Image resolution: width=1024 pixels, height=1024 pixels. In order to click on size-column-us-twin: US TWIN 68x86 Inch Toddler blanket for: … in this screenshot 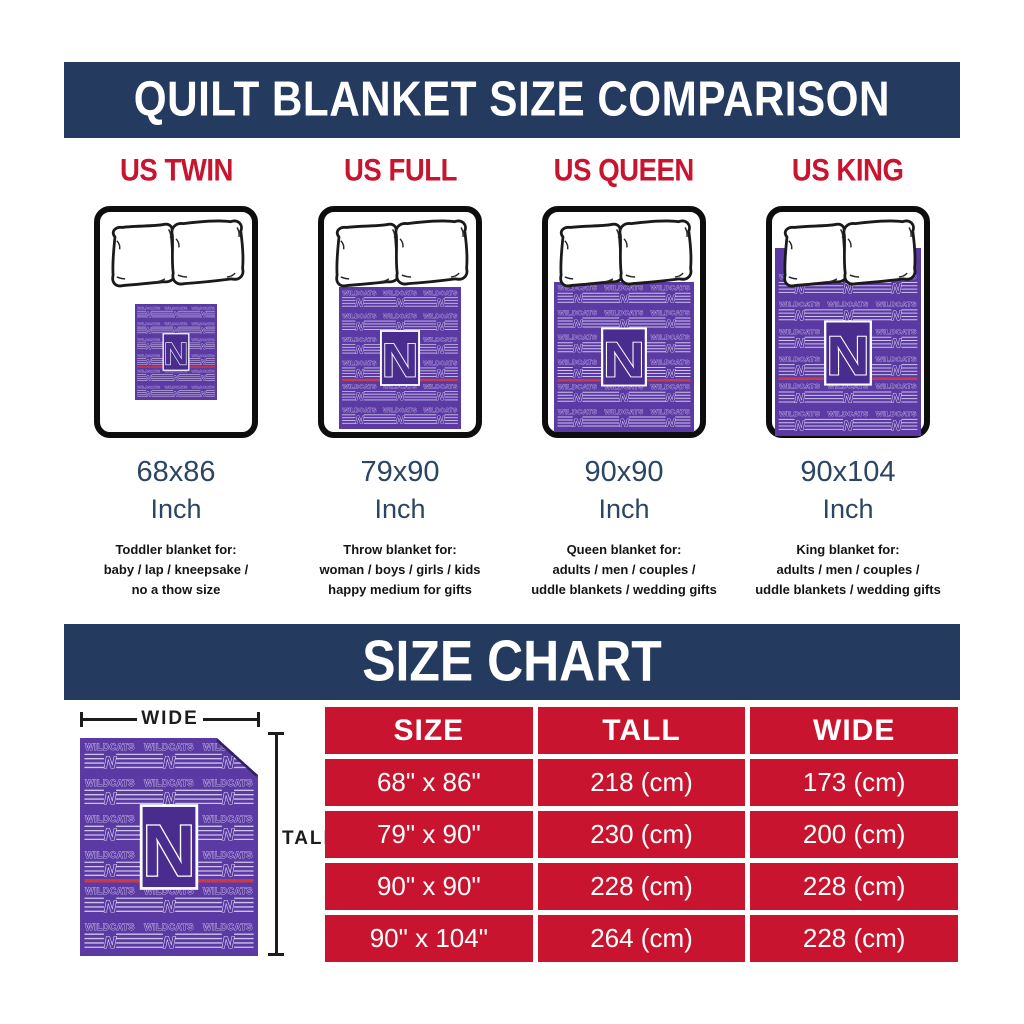, I will do `click(176, 376)`.